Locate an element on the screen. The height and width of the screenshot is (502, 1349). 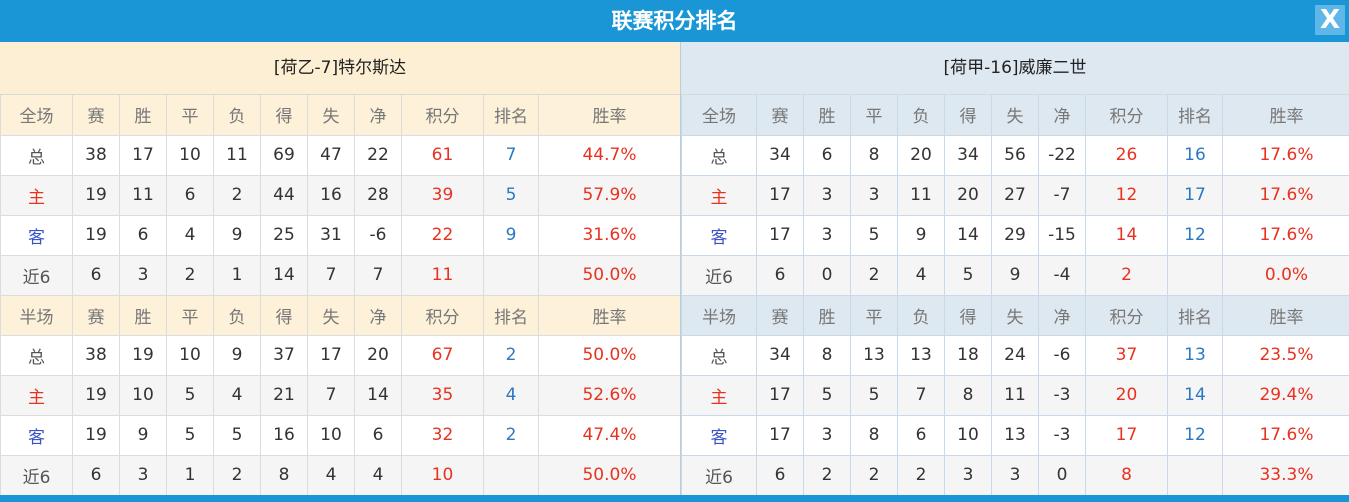
close-icon: X is located at coordinates (1330, 20).